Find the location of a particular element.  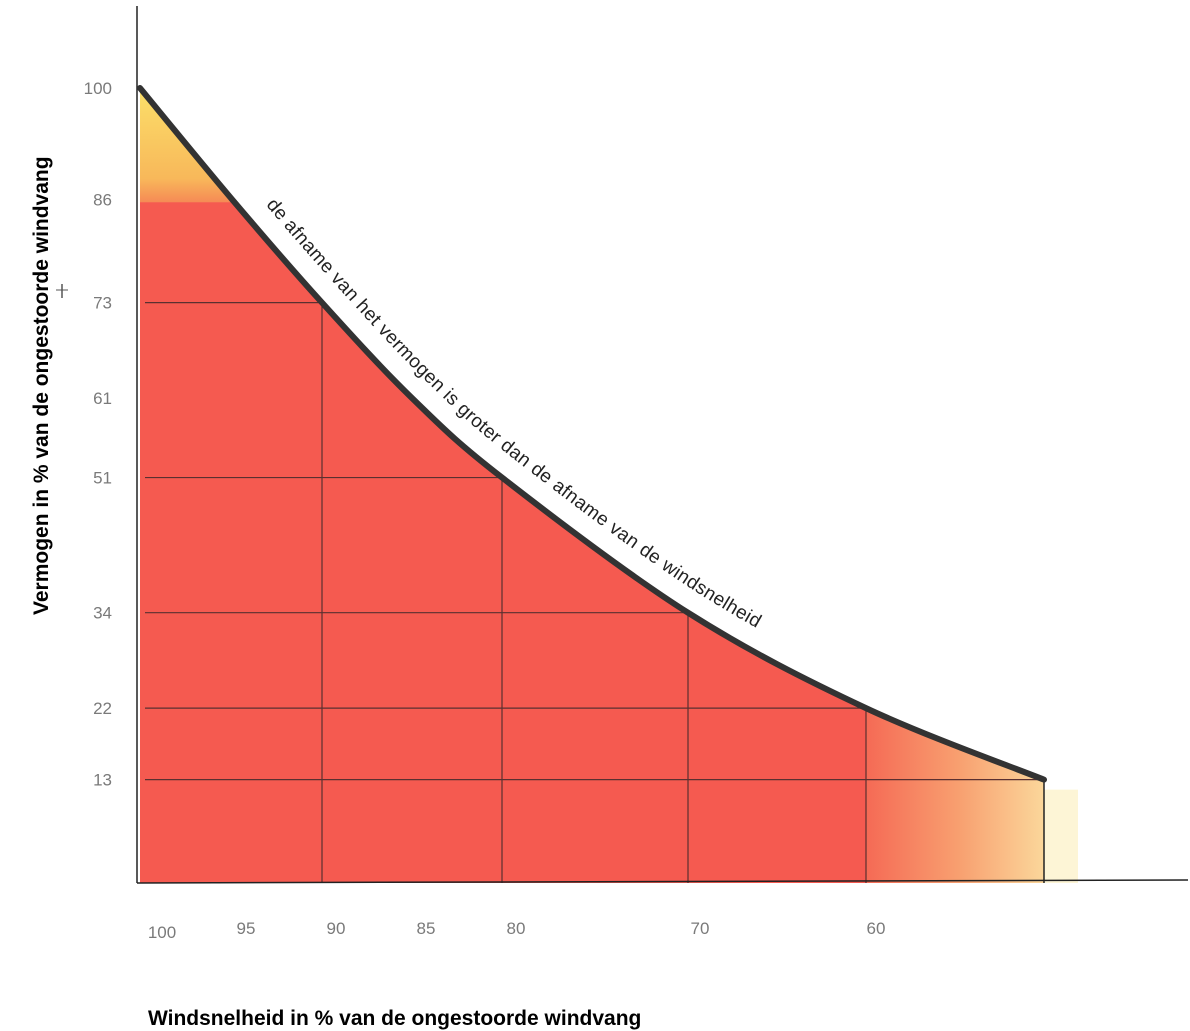

tail-fade is located at coordinates (1061, 836).